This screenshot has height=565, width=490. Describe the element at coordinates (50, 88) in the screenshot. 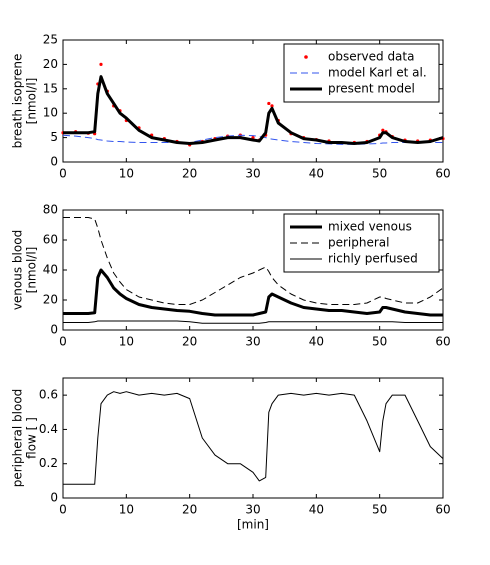

I see `y-tick-label: 15` at that location.